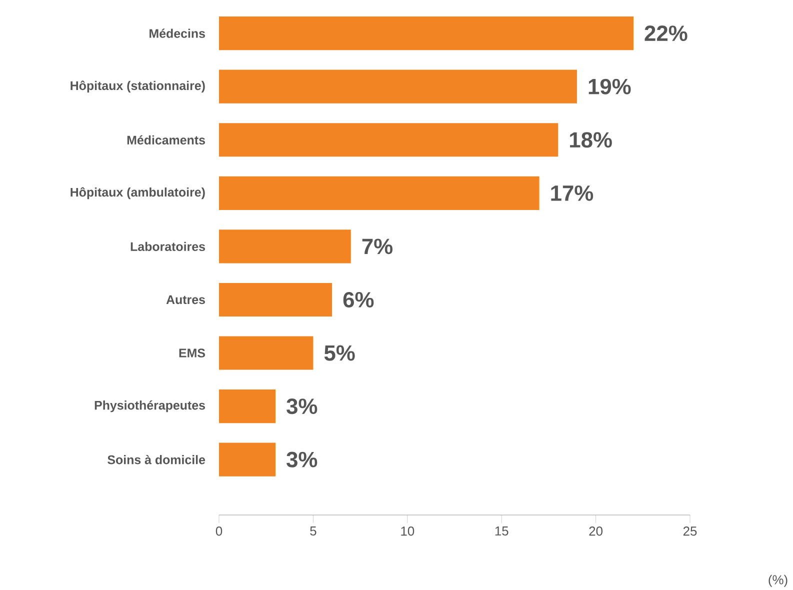 This screenshot has height=590, width=793. What do you see at coordinates (572, 193) in the screenshot?
I see `data-label: 17%` at bounding box center [572, 193].